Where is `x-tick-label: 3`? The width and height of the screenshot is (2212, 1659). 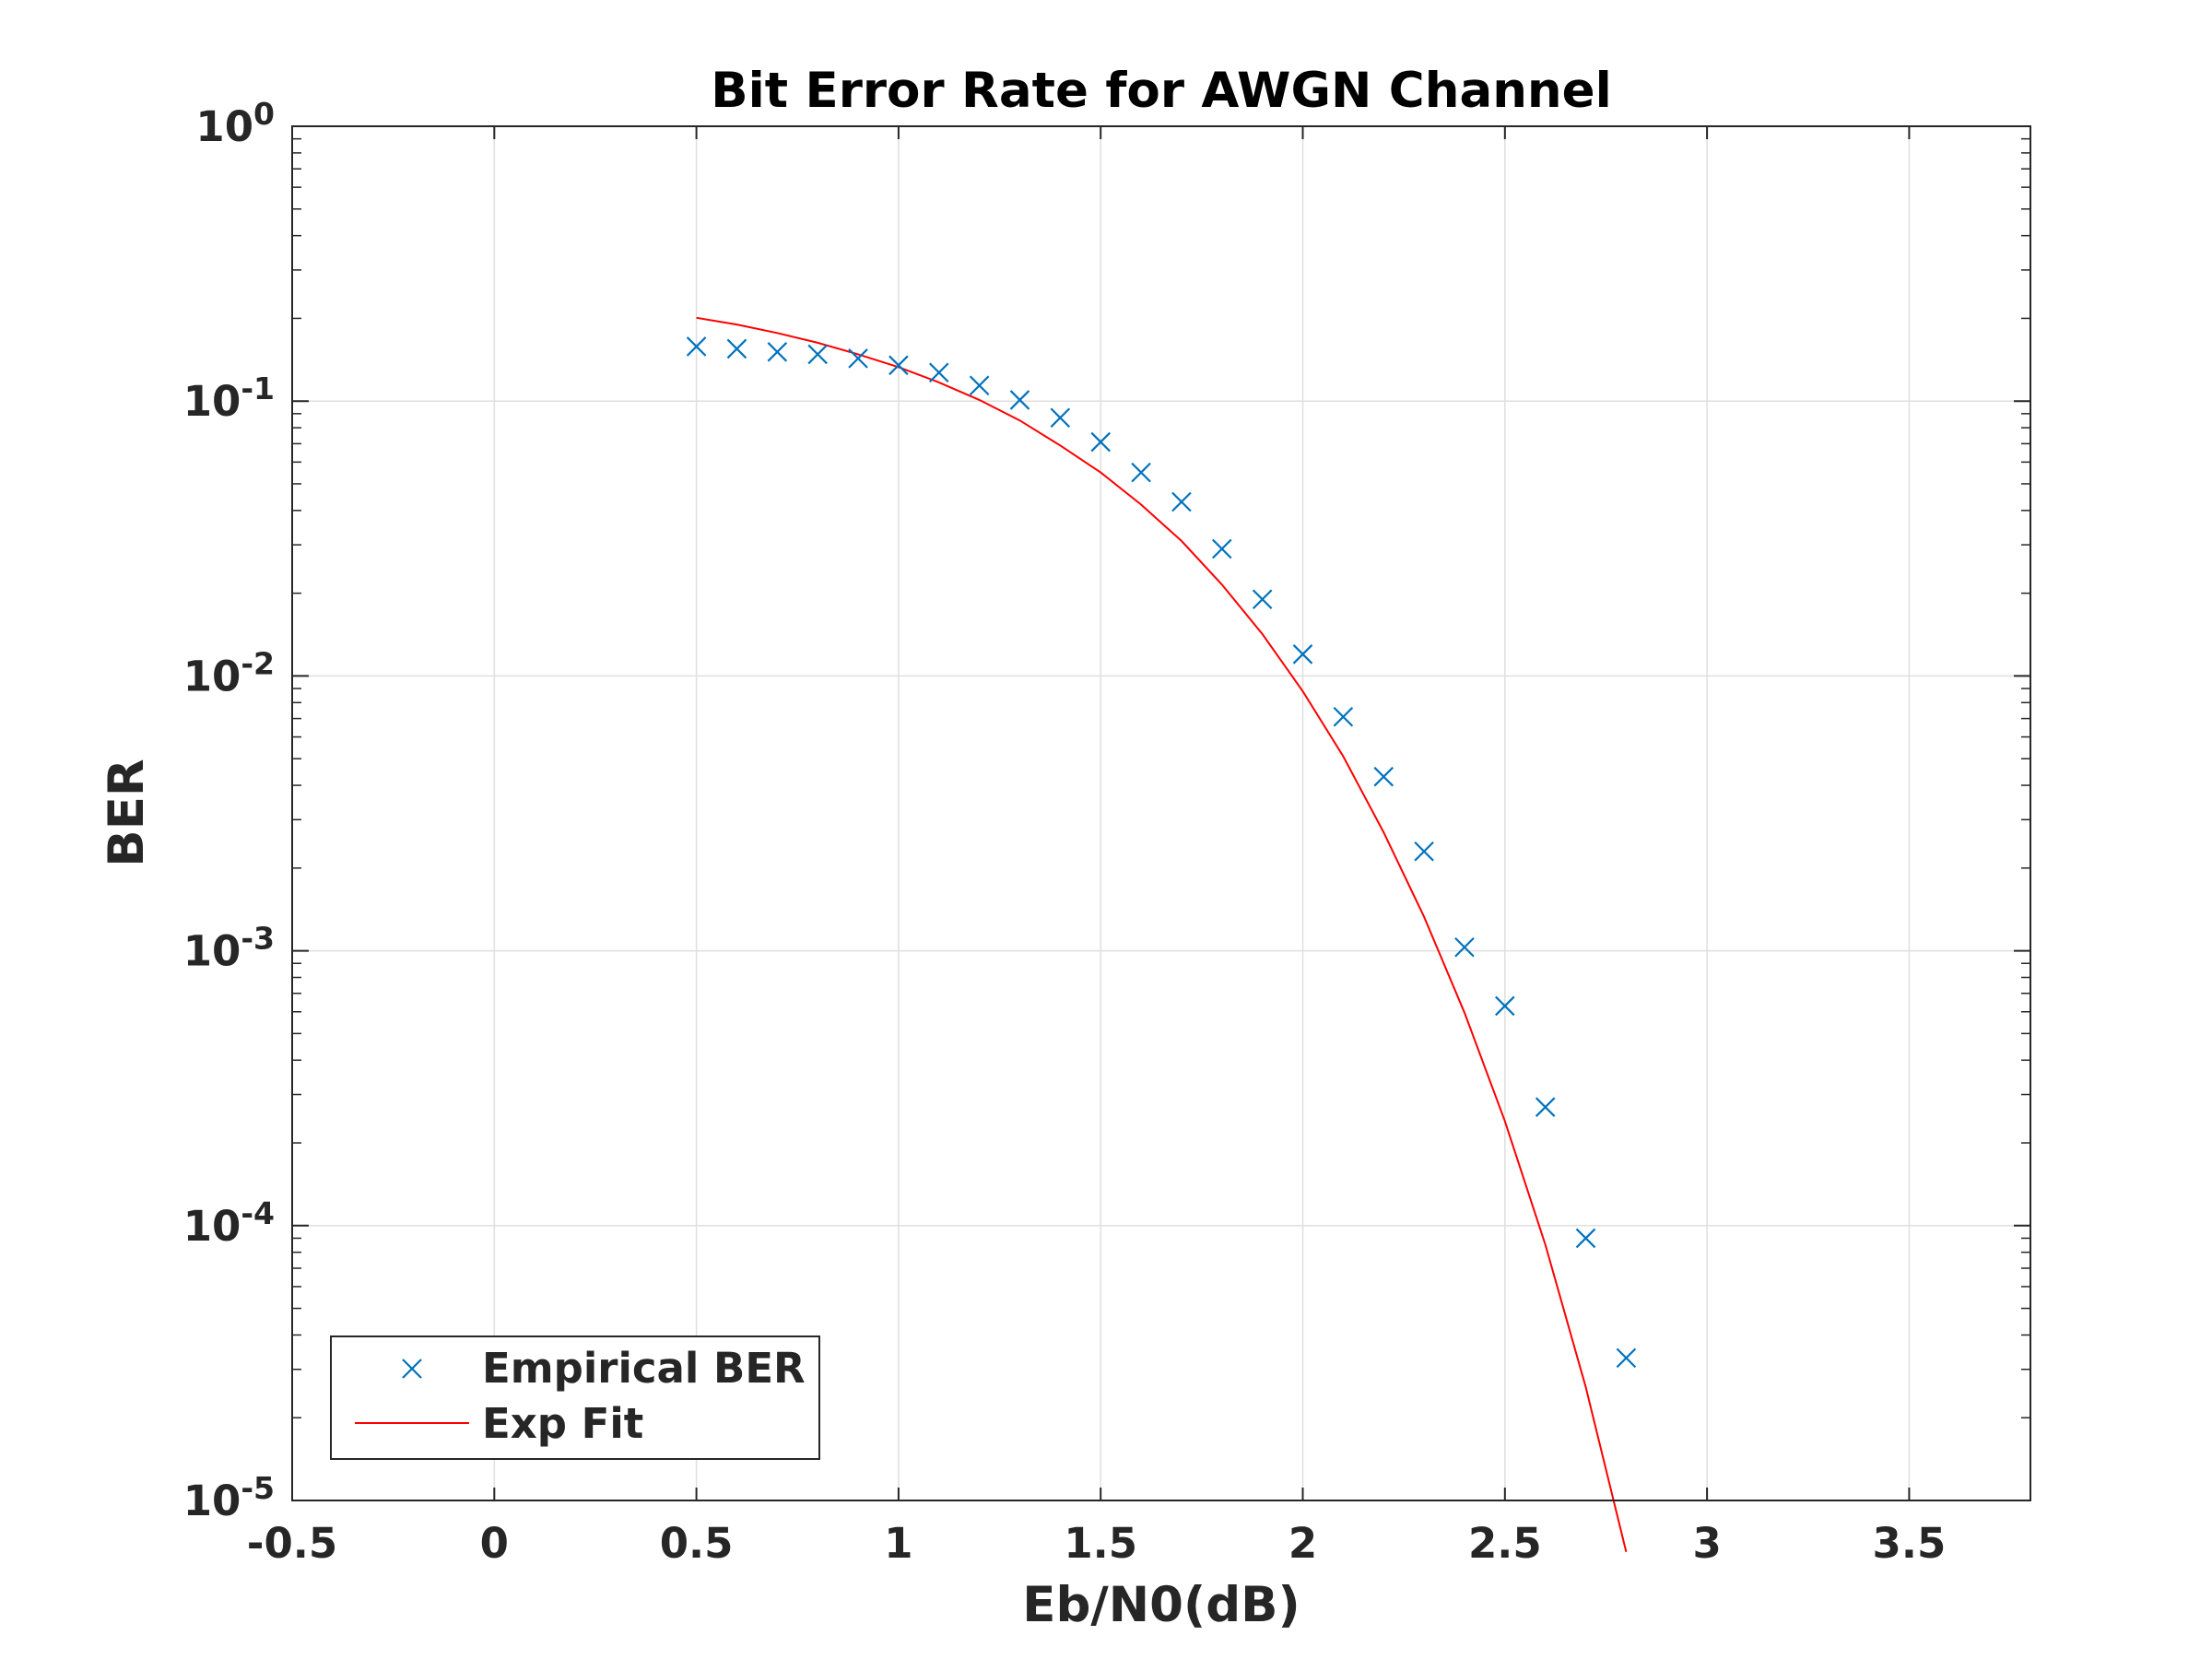 x-tick-label: 3 is located at coordinates (1706, 1543).